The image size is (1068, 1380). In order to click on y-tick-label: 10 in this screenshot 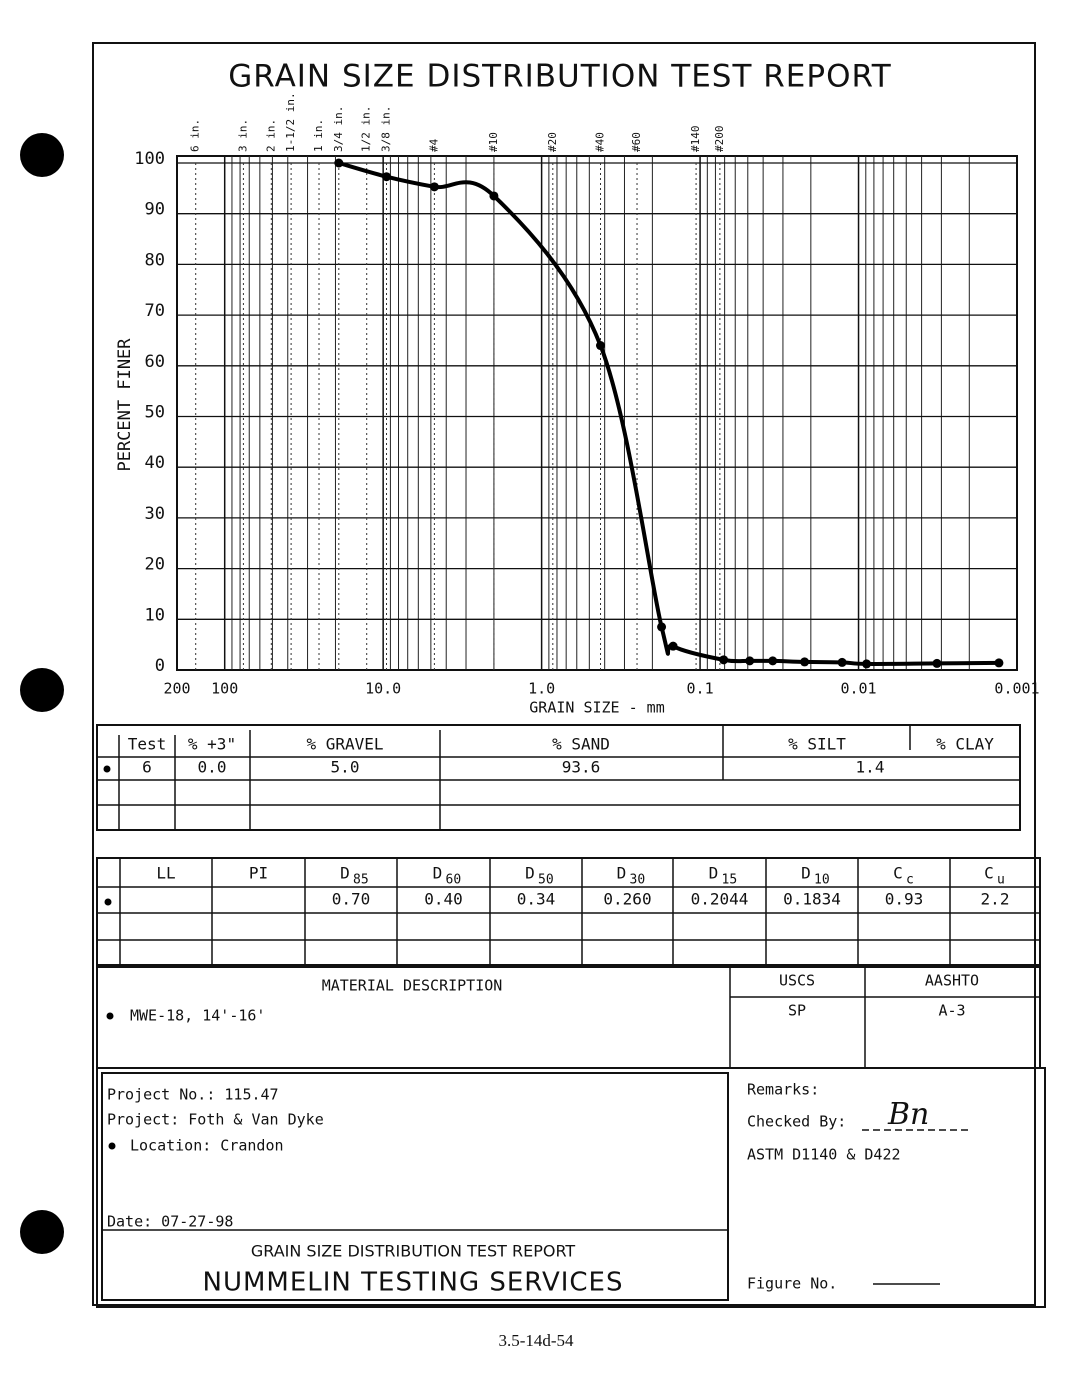, I will do `click(155, 615)`.